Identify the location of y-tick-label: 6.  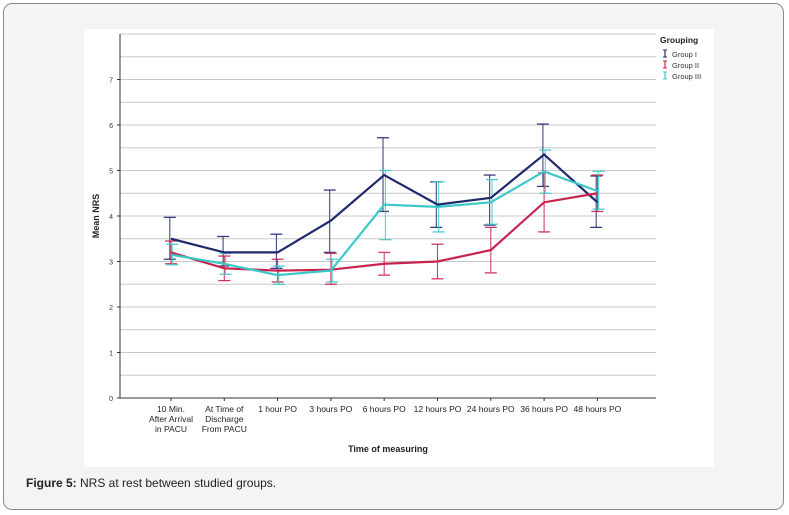
(111, 126).